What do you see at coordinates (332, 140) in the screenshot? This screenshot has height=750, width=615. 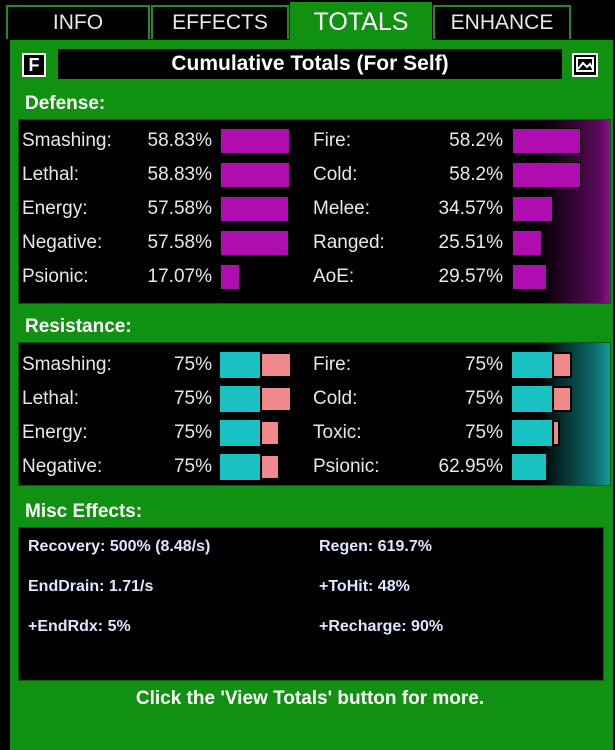 I see `defense-stat-label: Fire:` at bounding box center [332, 140].